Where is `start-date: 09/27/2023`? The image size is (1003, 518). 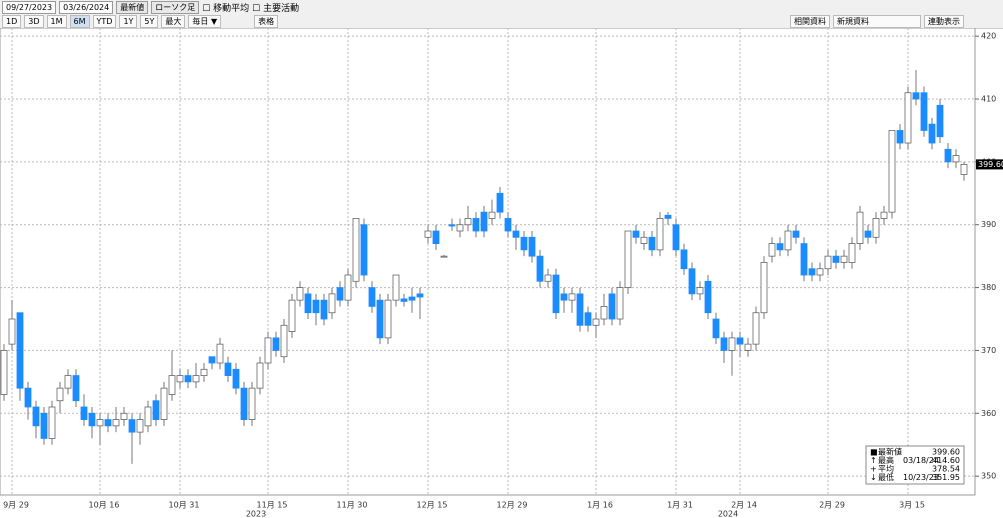
start-date: 09/27/2023 is located at coordinates (29, 7).